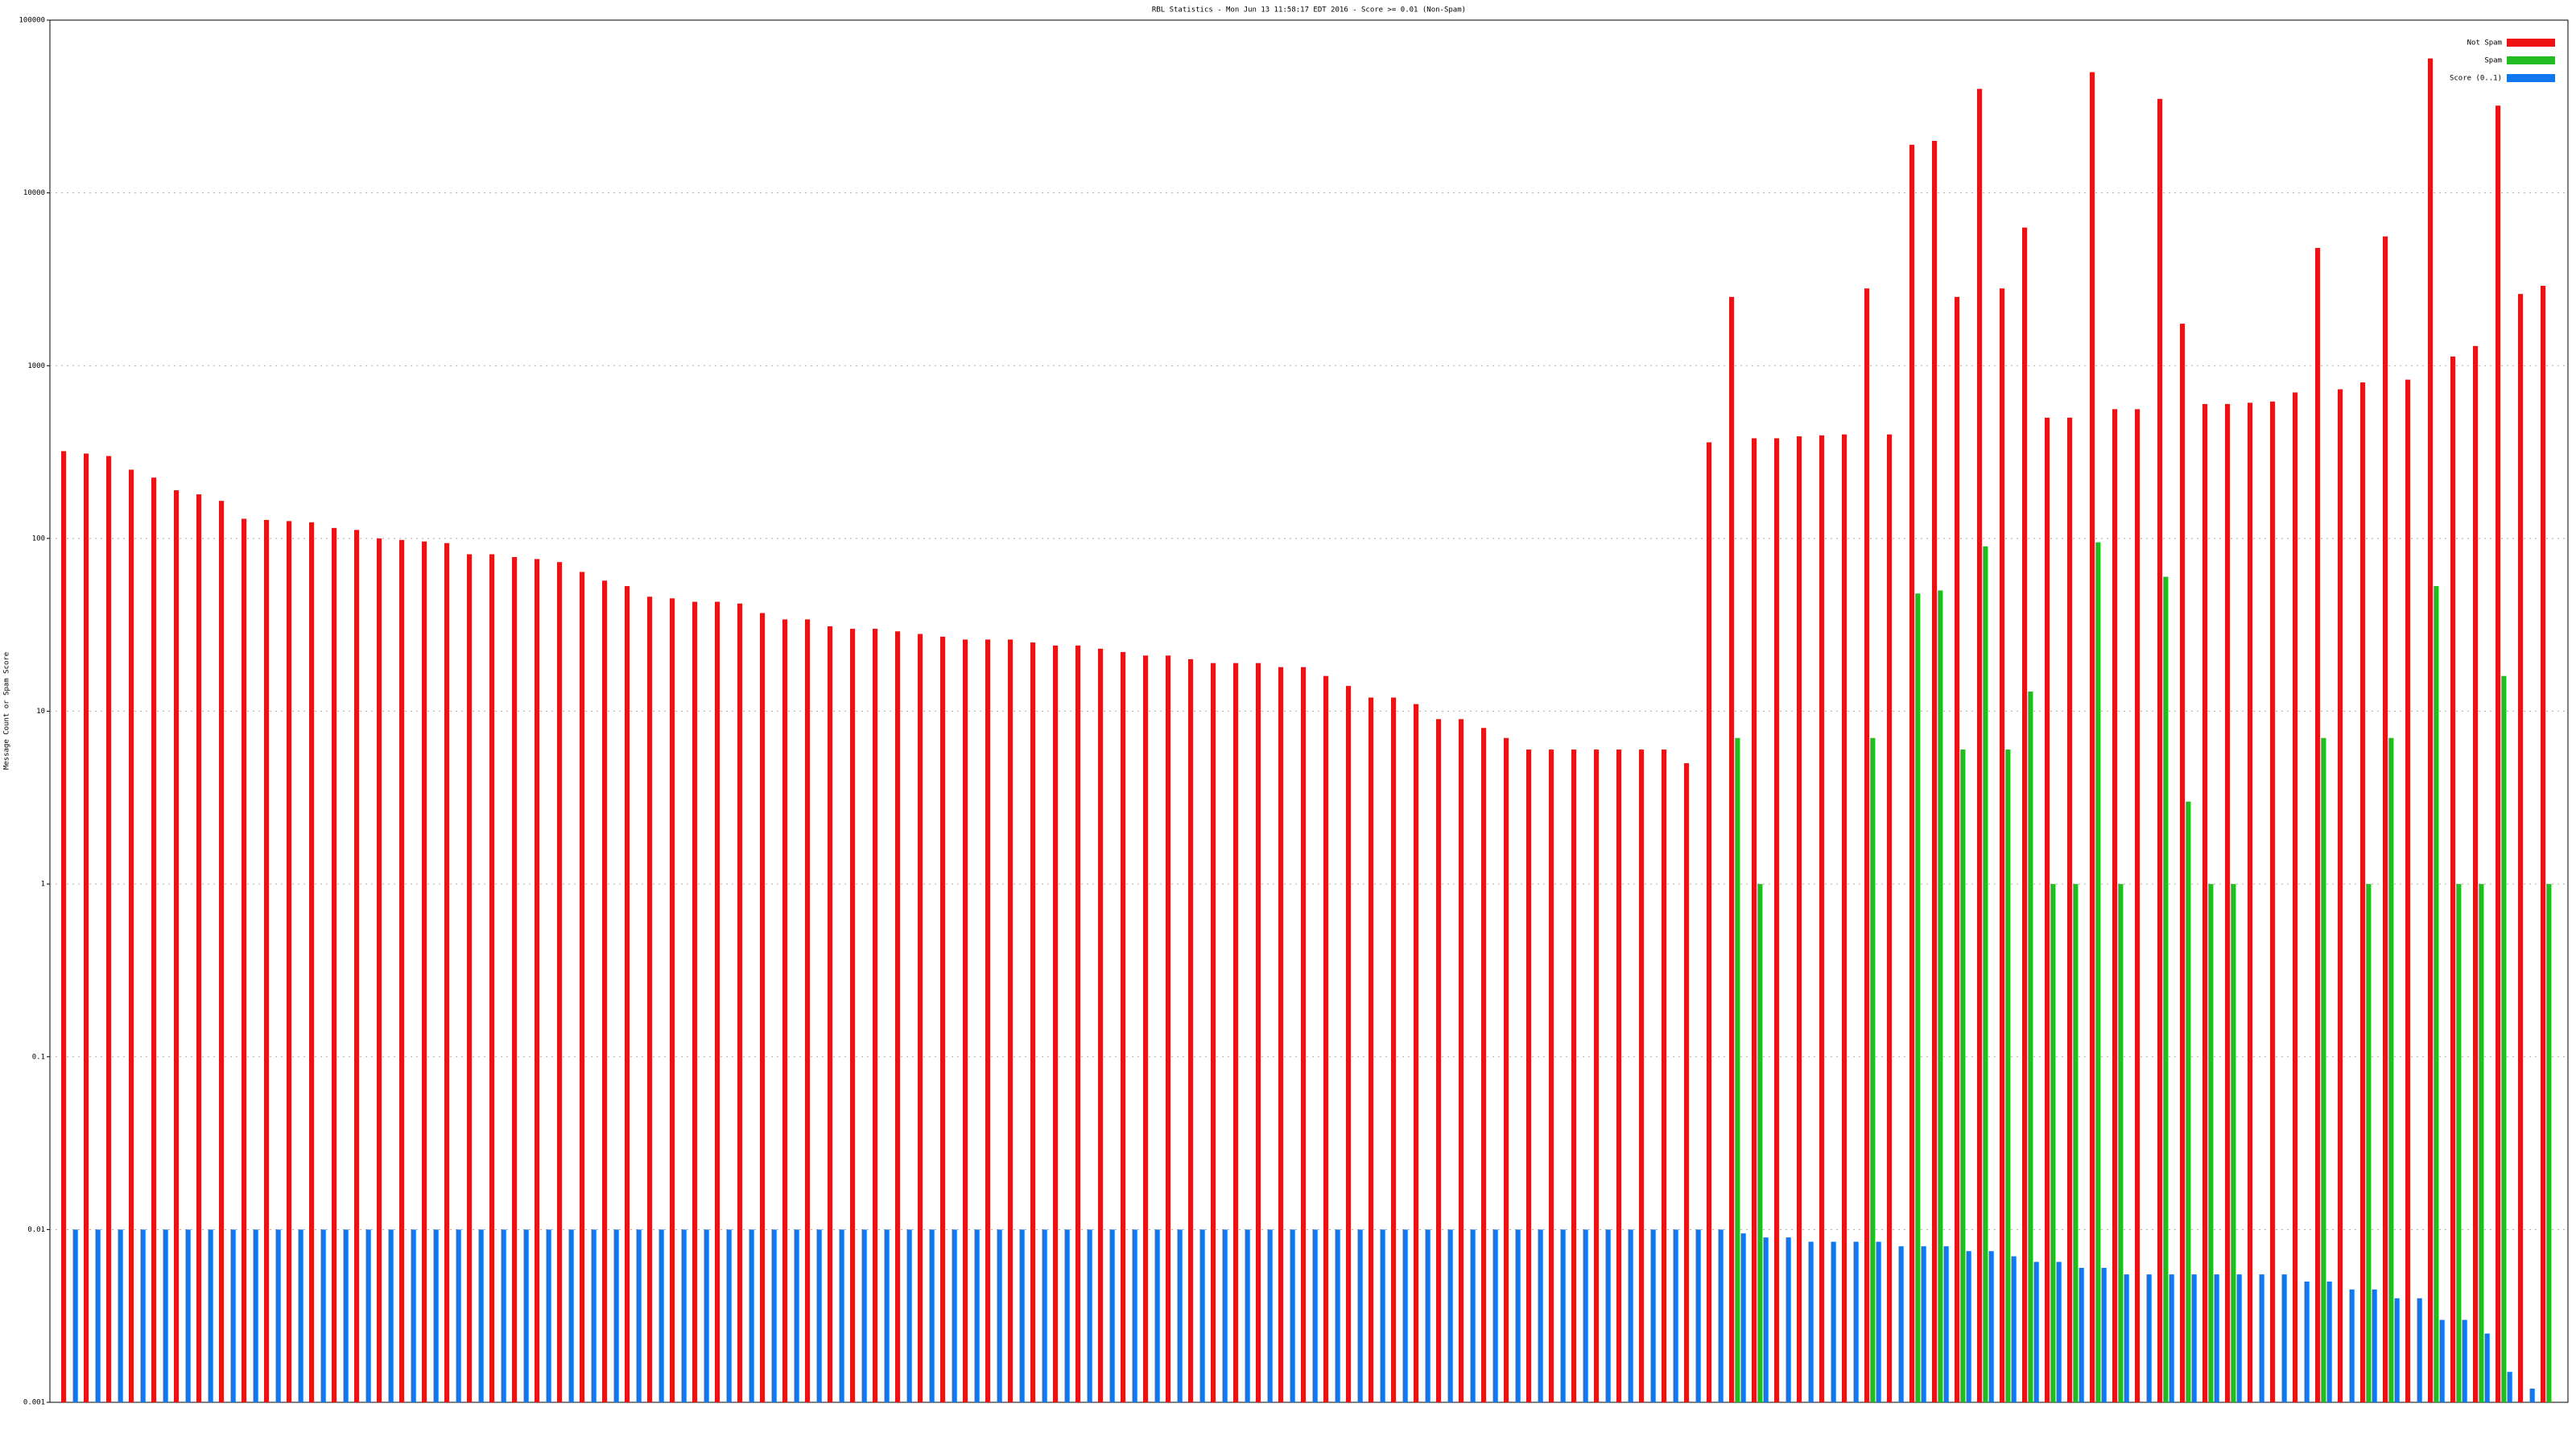 This screenshot has width=2576, height=1449. Describe the element at coordinates (7, 711) in the screenshot. I see `y-axis-label: Message Count or Spam Score` at that location.